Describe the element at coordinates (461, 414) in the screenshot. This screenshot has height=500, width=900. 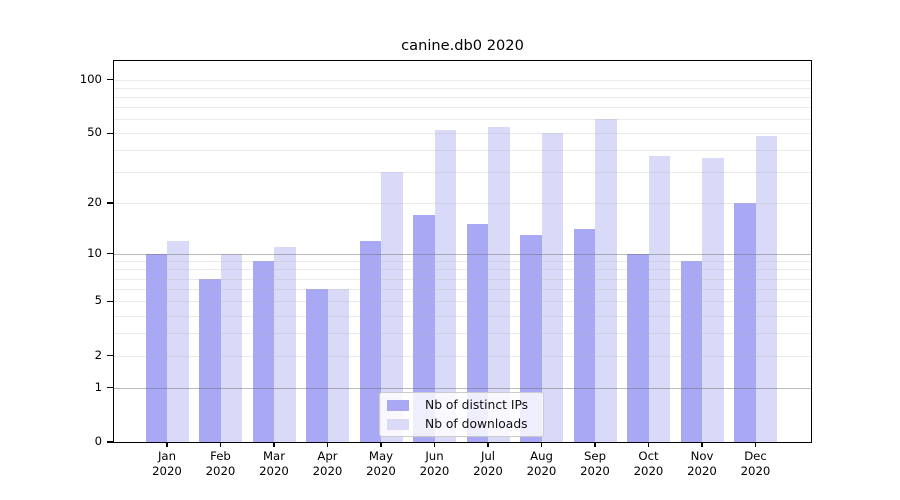
I see `legend: Nb of distinct IPs Nb of downloads` at that location.